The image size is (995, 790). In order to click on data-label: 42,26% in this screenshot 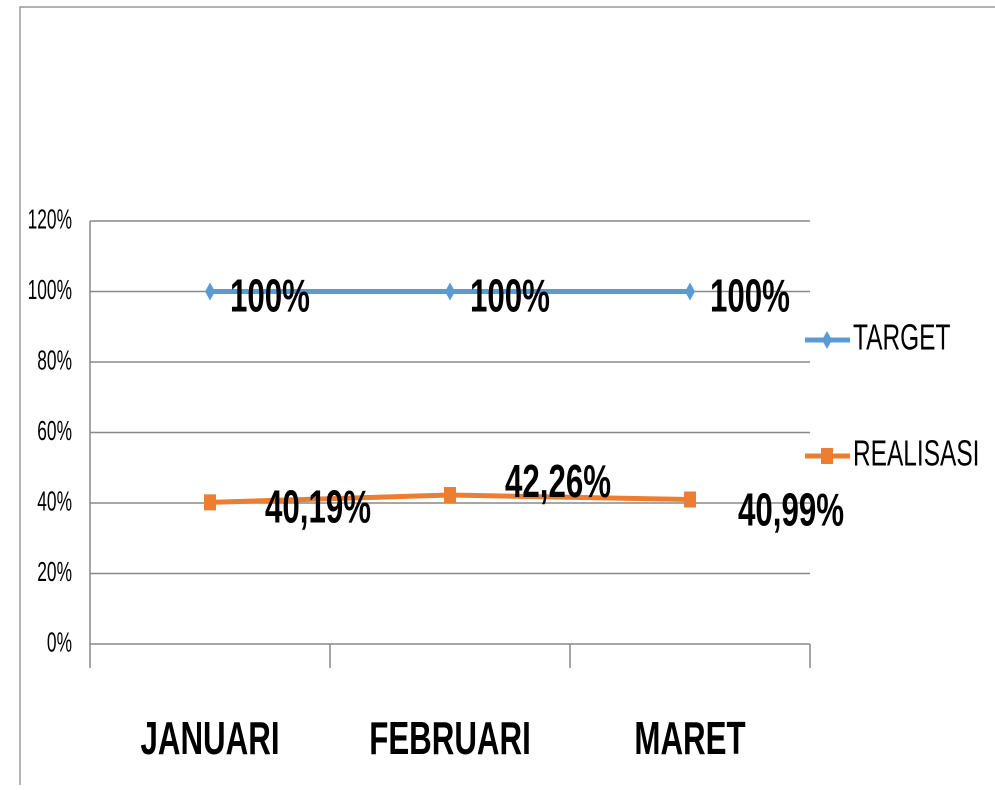, I will do `click(558, 481)`.